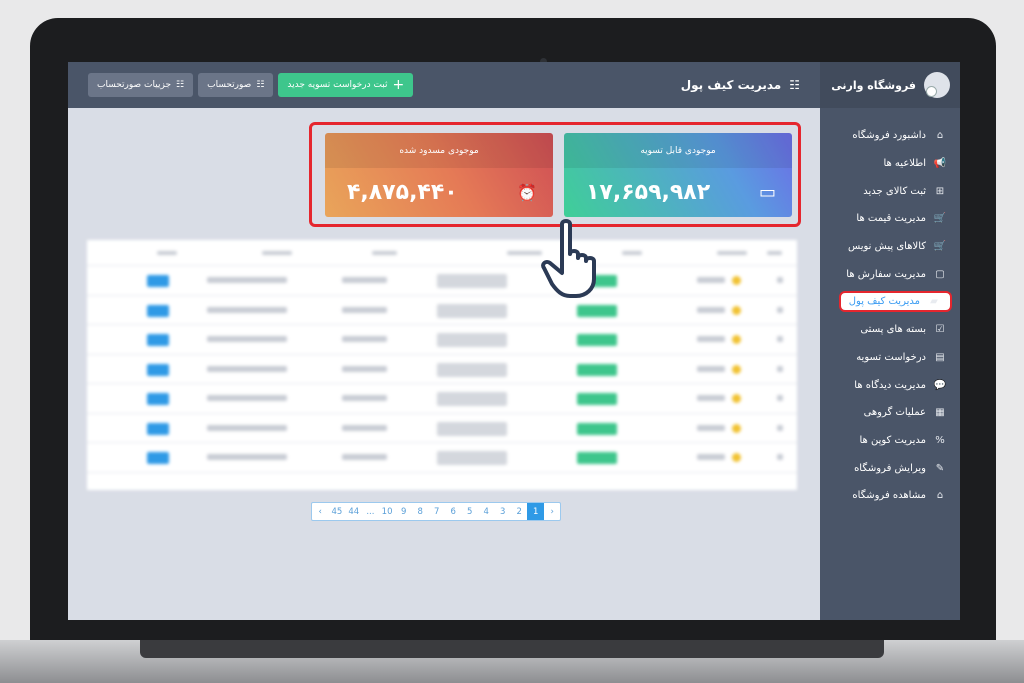  What do you see at coordinates (503, 511) in the screenshot?
I see `page-link: 3` at bounding box center [503, 511].